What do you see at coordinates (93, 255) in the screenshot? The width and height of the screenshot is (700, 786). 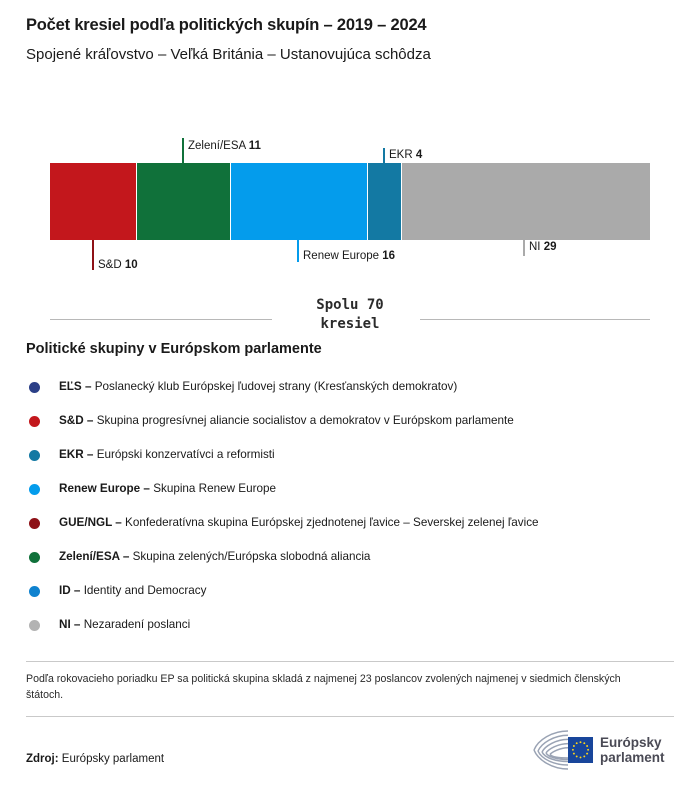 I see `leader-line-sd` at bounding box center [93, 255].